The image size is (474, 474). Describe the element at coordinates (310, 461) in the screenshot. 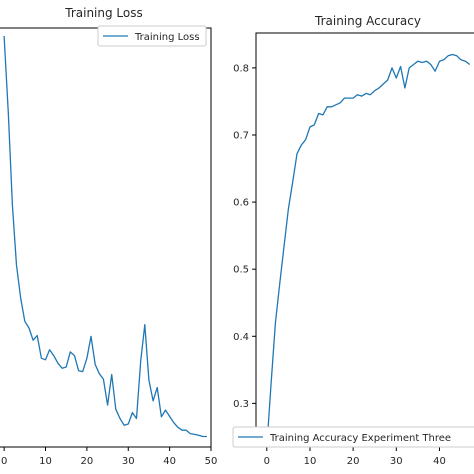

I see `accuracy-x-tick-label: 10` at that location.